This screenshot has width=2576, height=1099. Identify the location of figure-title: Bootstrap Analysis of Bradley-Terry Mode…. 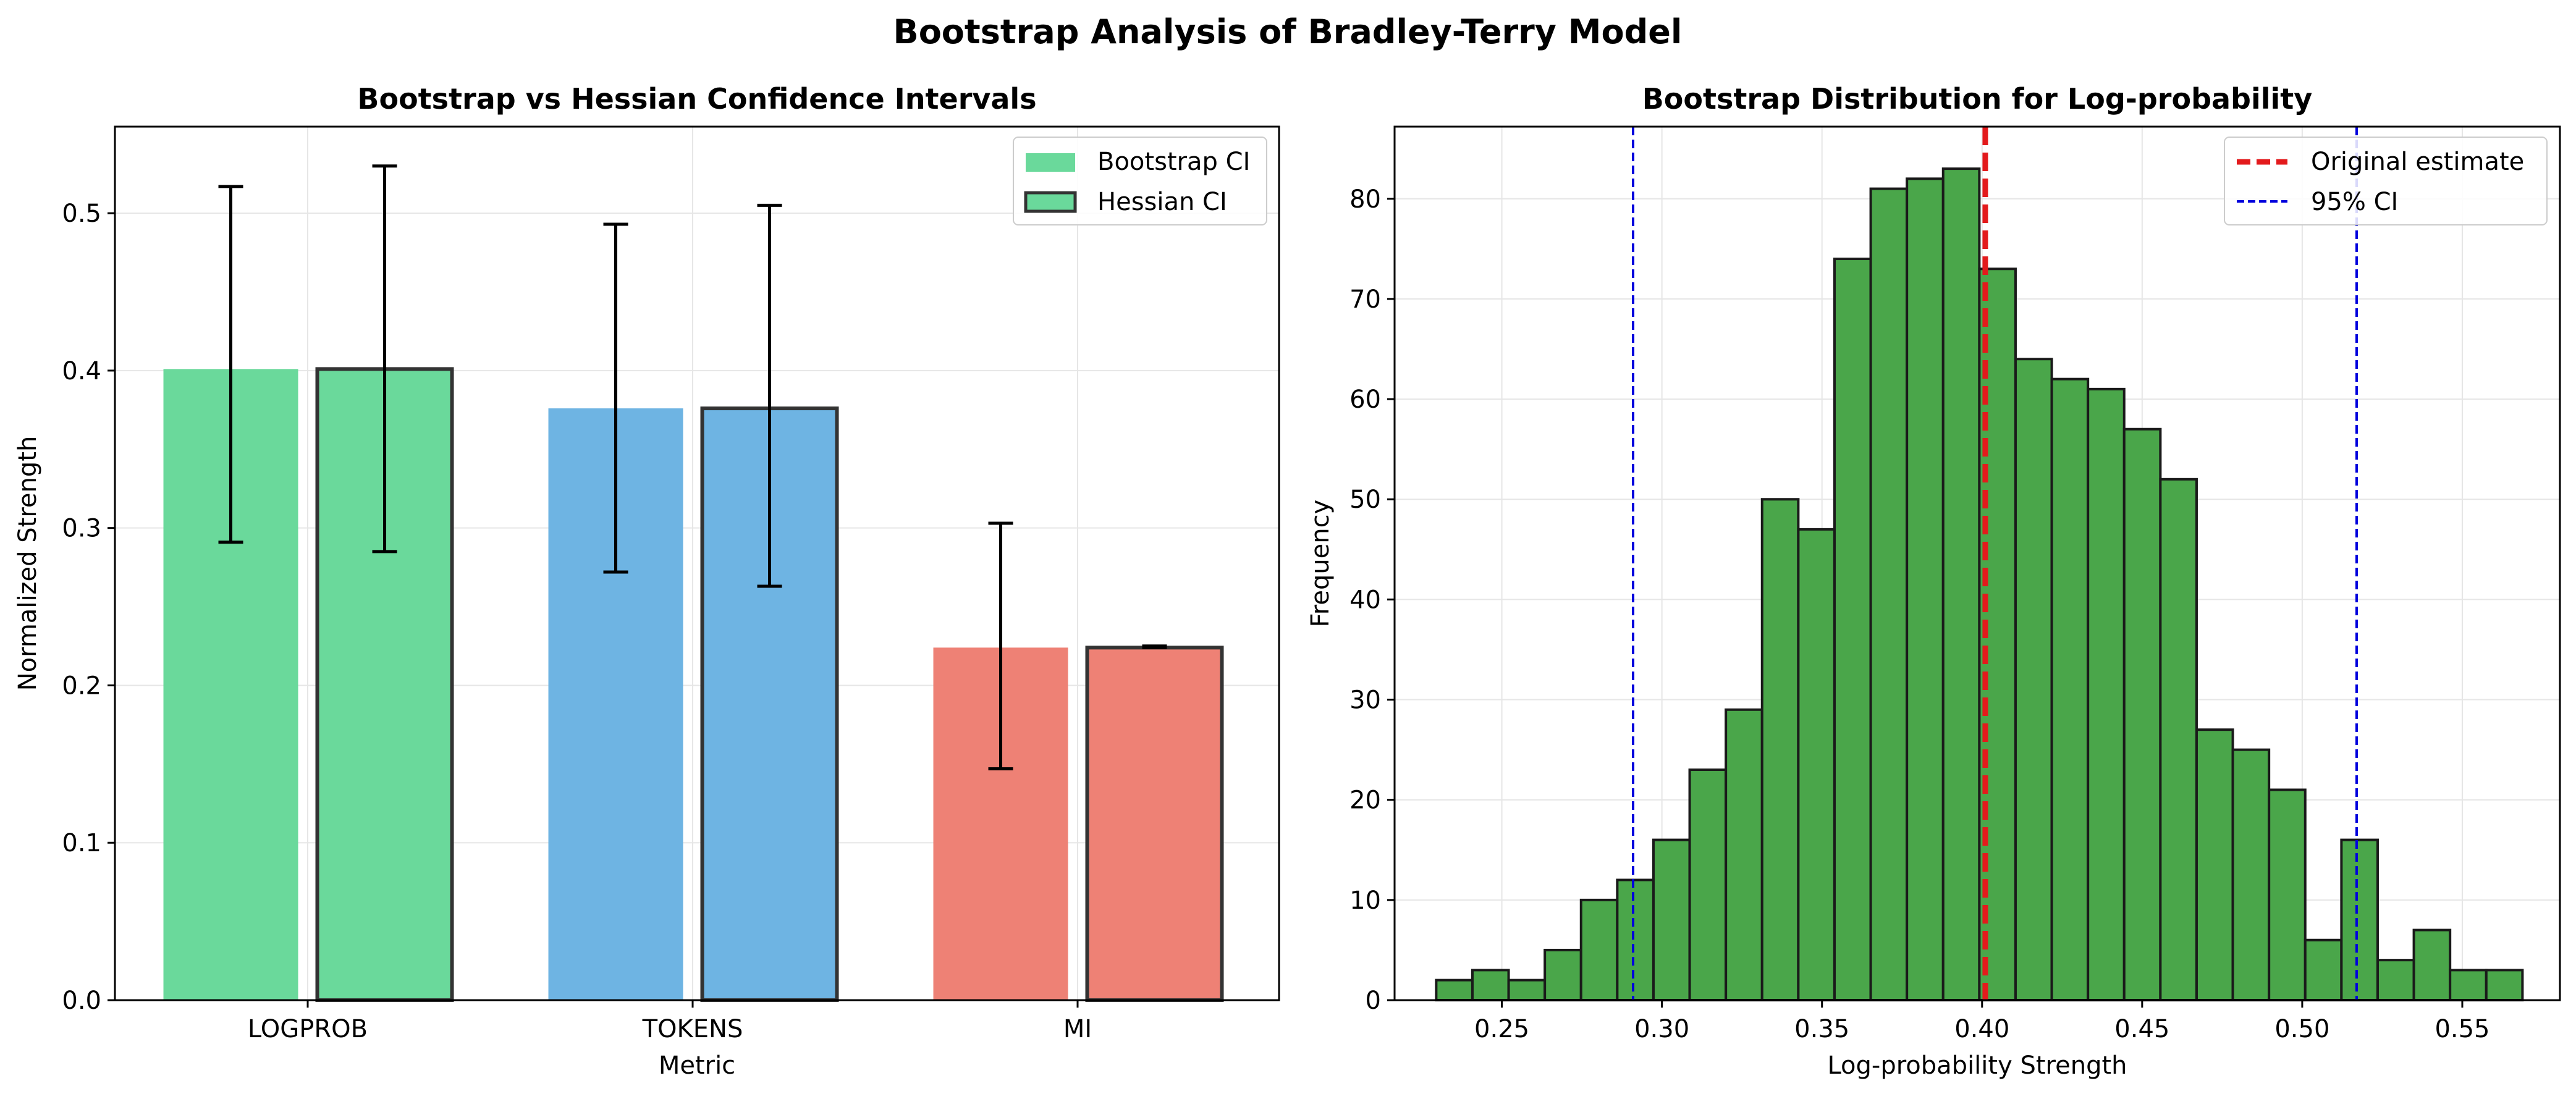
(1288, 31).